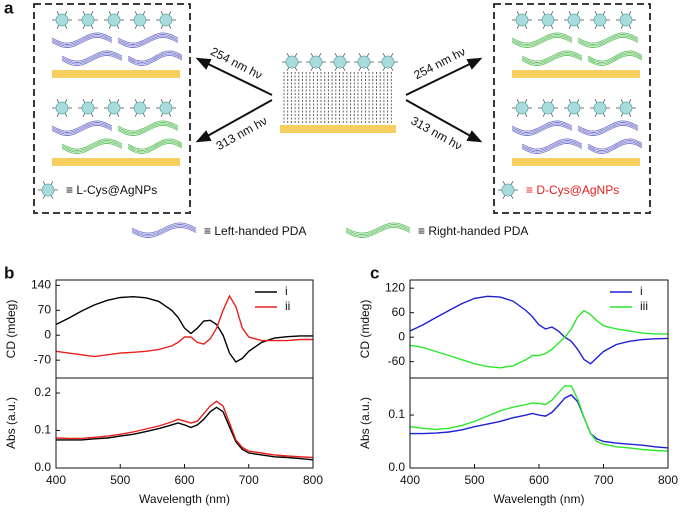  I want to click on y-tick-label: 60, so click(399, 312).